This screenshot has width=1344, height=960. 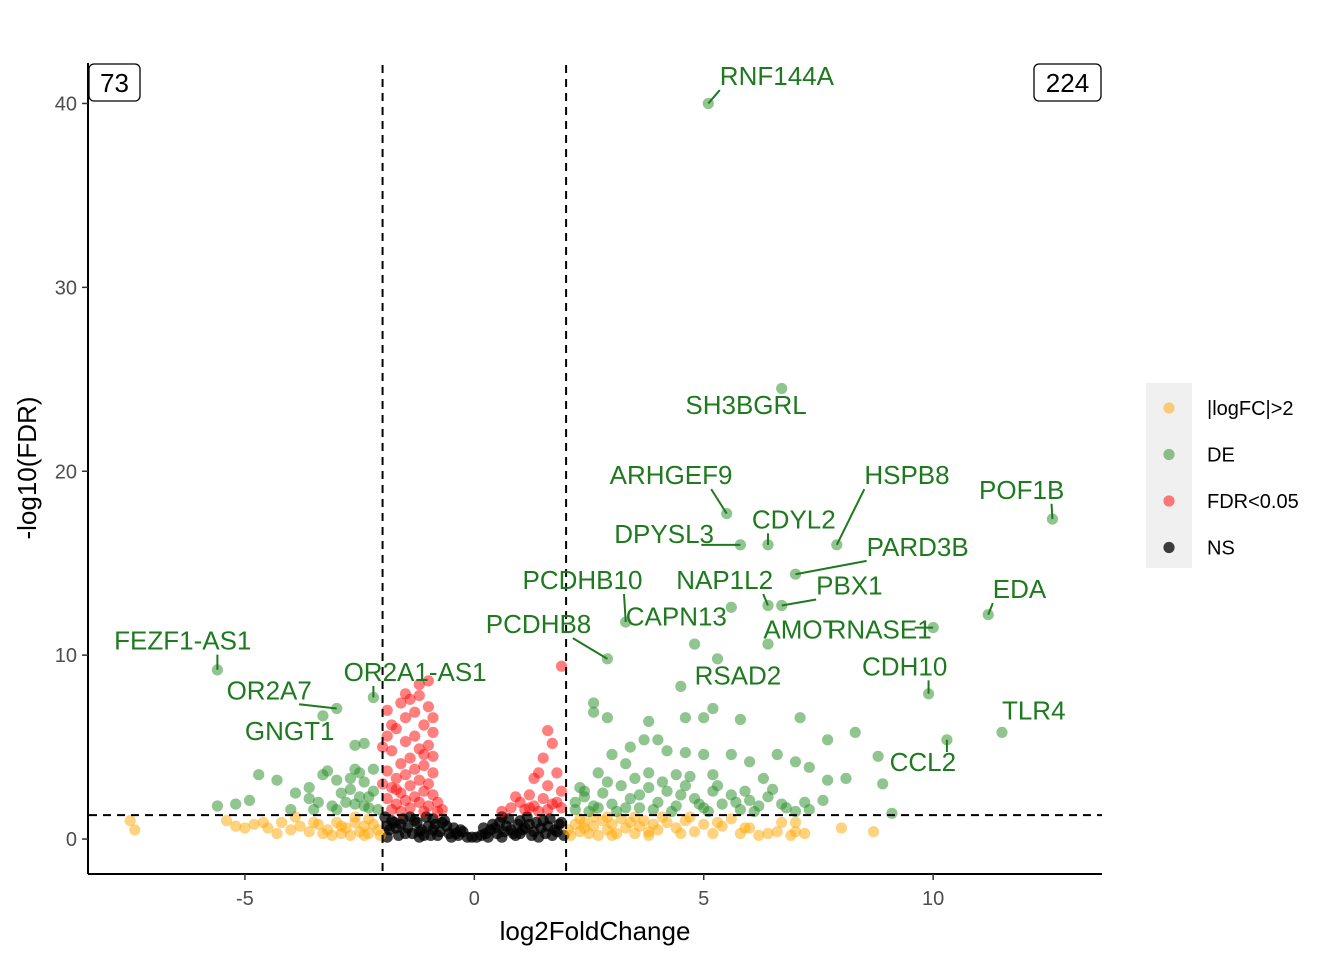 What do you see at coordinates (676, 617) in the screenshot?
I see `gene-label: CAPN13` at bounding box center [676, 617].